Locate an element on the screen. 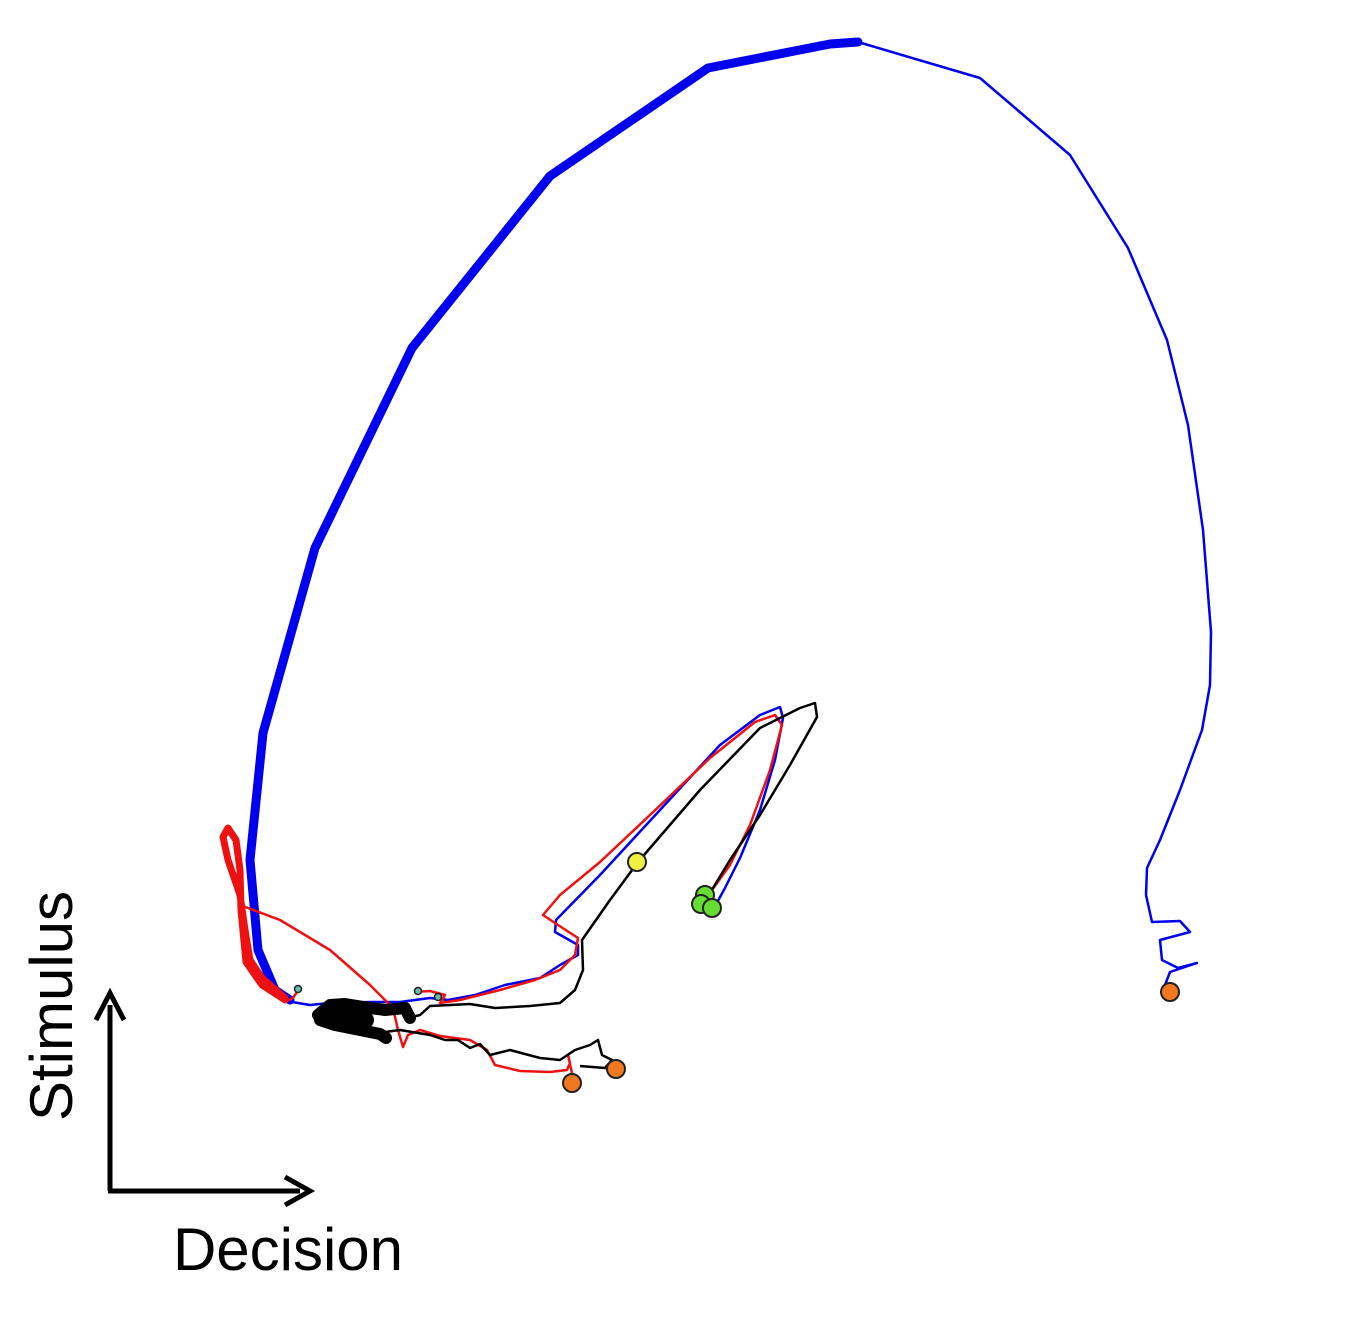 The width and height of the screenshot is (1346, 1333). end-marker-blue is located at coordinates (1170, 992).